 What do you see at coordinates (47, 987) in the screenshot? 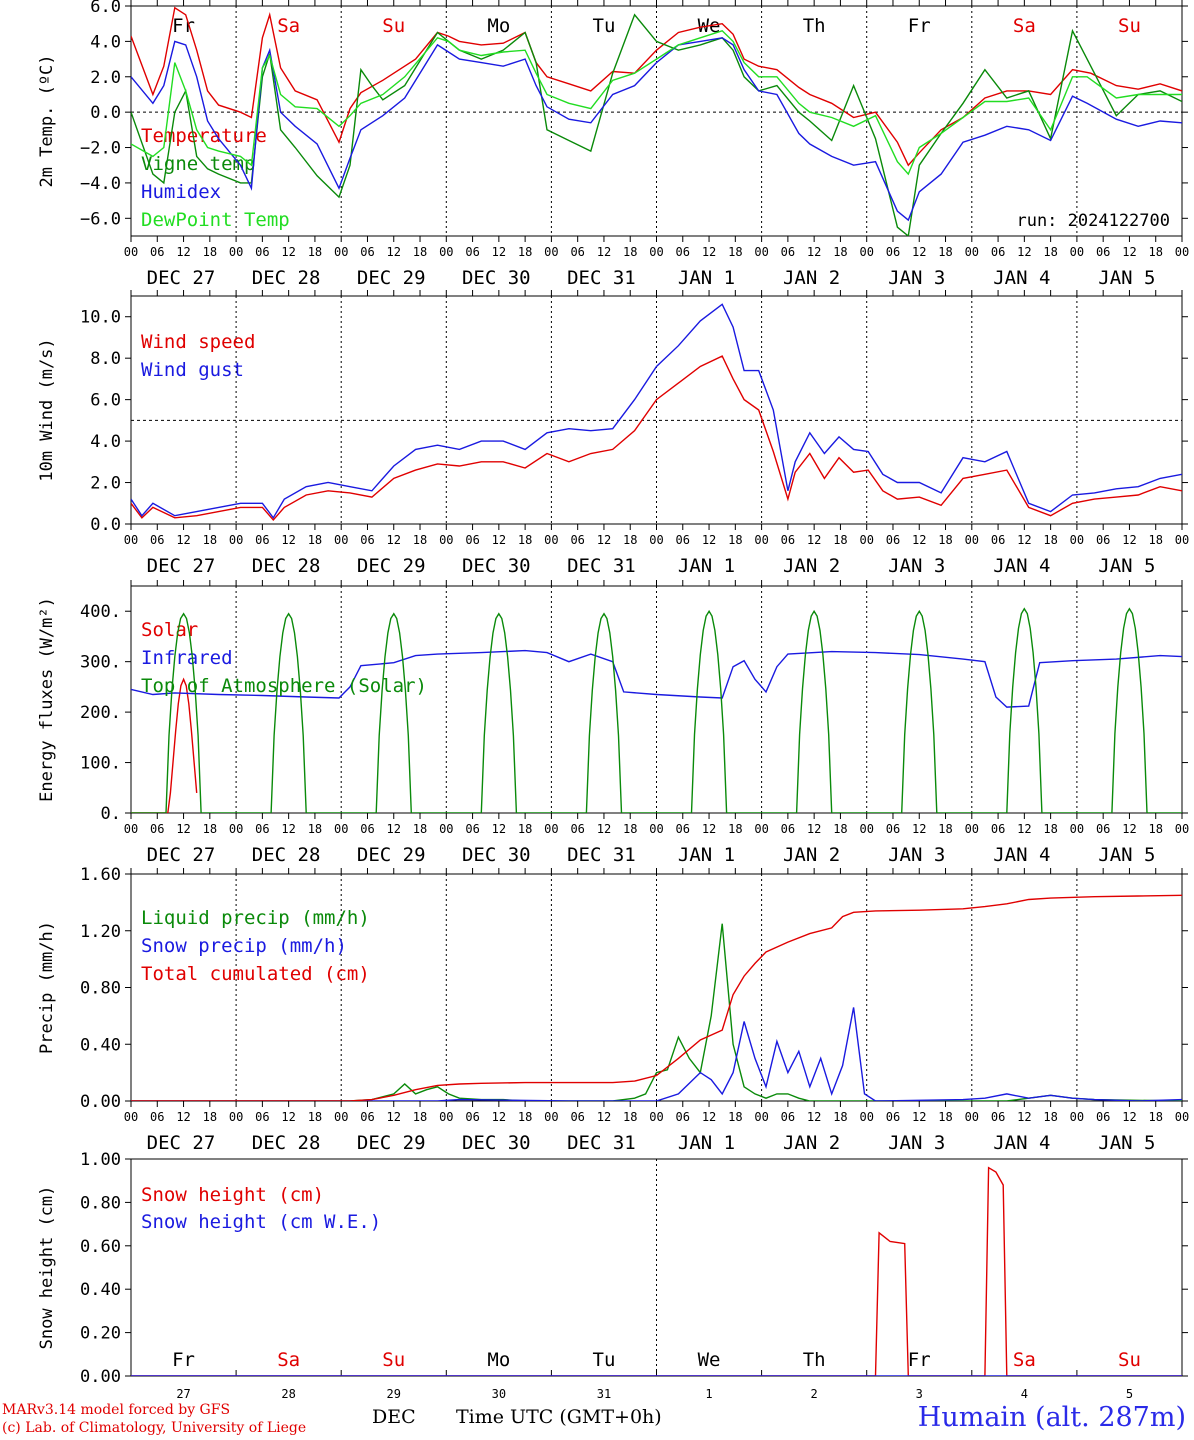
I see `y-axis-label: Precip (mm/h)` at bounding box center [47, 987].